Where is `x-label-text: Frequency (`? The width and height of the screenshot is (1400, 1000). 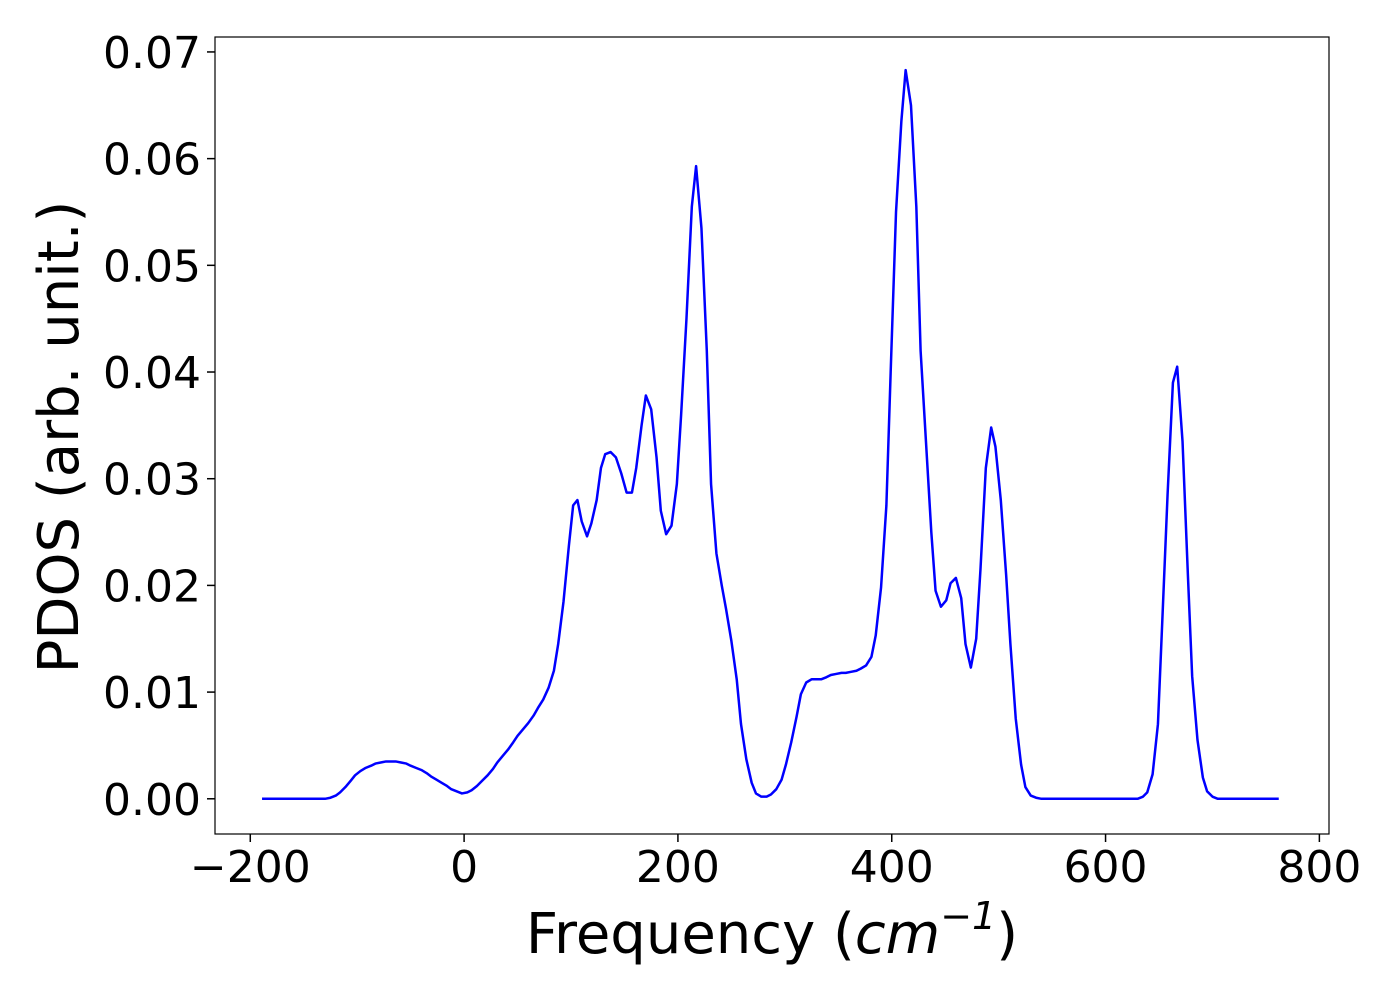 x-label-text: Frequency ( is located at coordinates (690, 934).